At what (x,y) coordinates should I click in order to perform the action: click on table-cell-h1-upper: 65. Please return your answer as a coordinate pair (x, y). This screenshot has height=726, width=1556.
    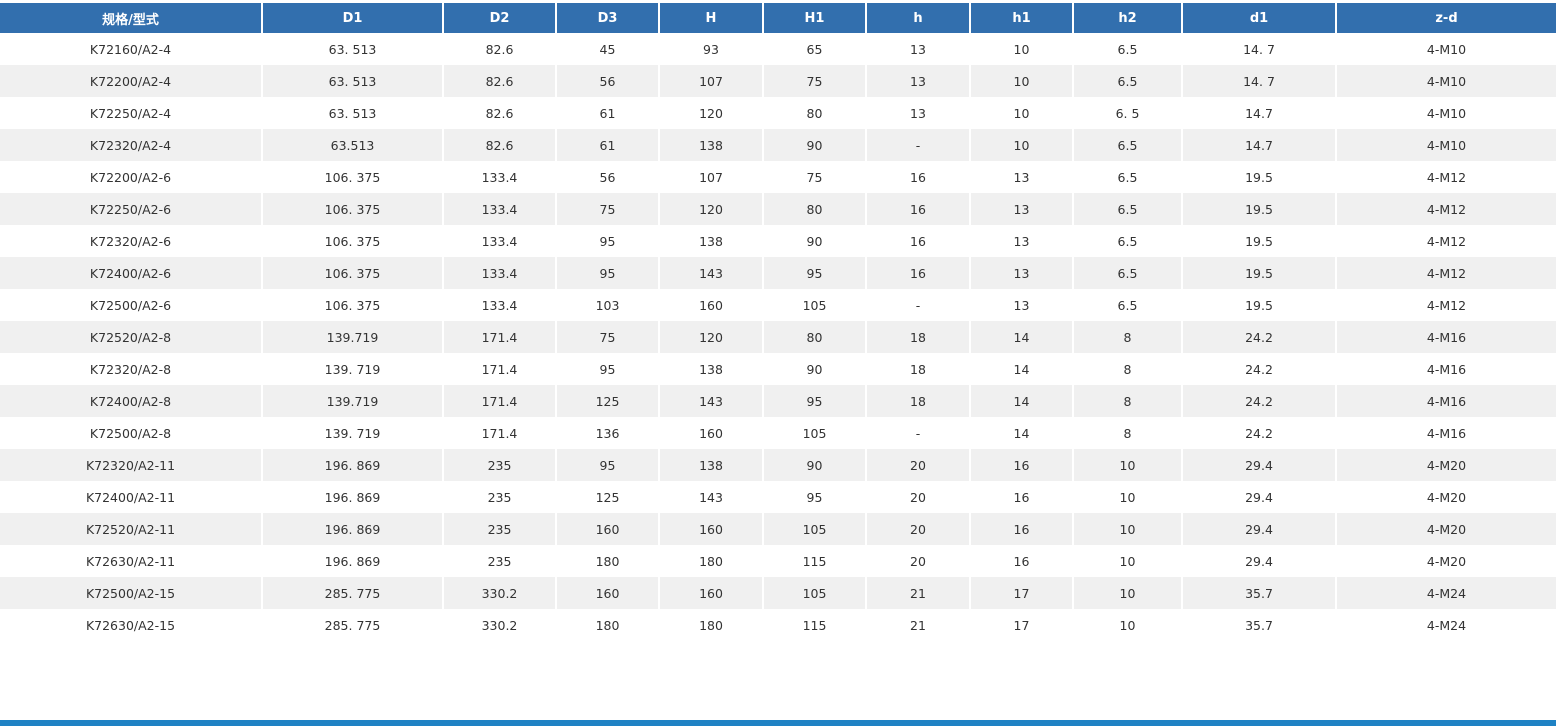
    Looking at the image, I should click on (815, 49).